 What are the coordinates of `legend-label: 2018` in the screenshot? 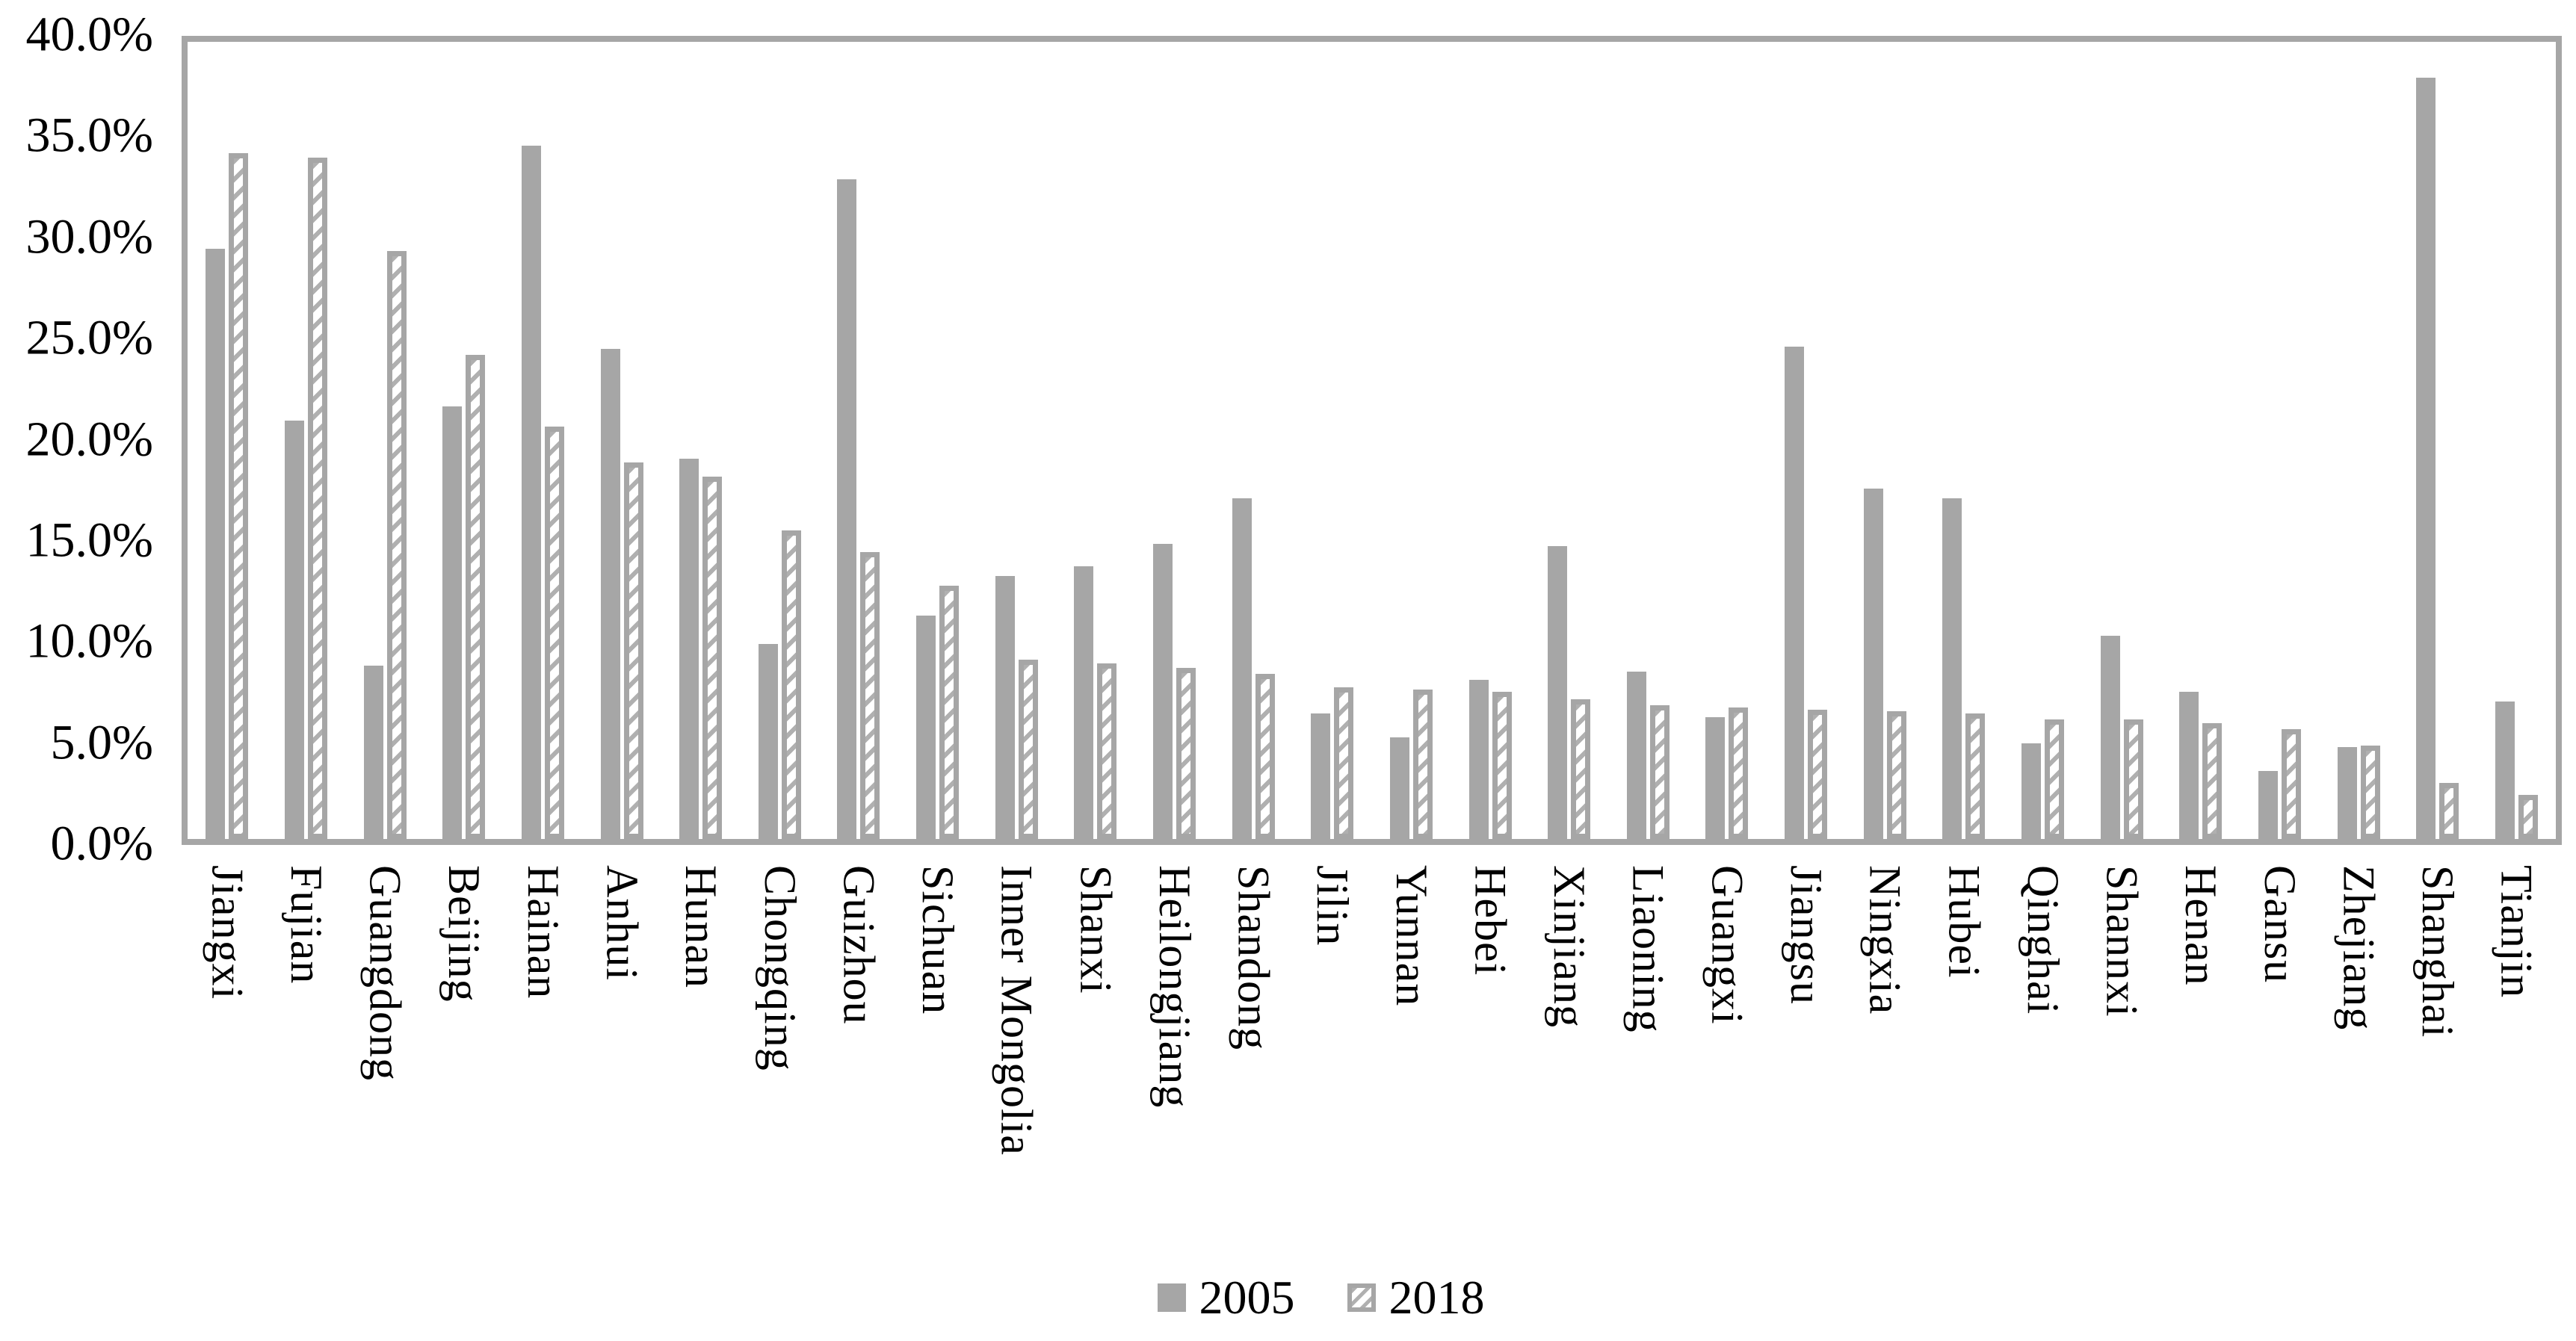 It's located at (1437, 1297).